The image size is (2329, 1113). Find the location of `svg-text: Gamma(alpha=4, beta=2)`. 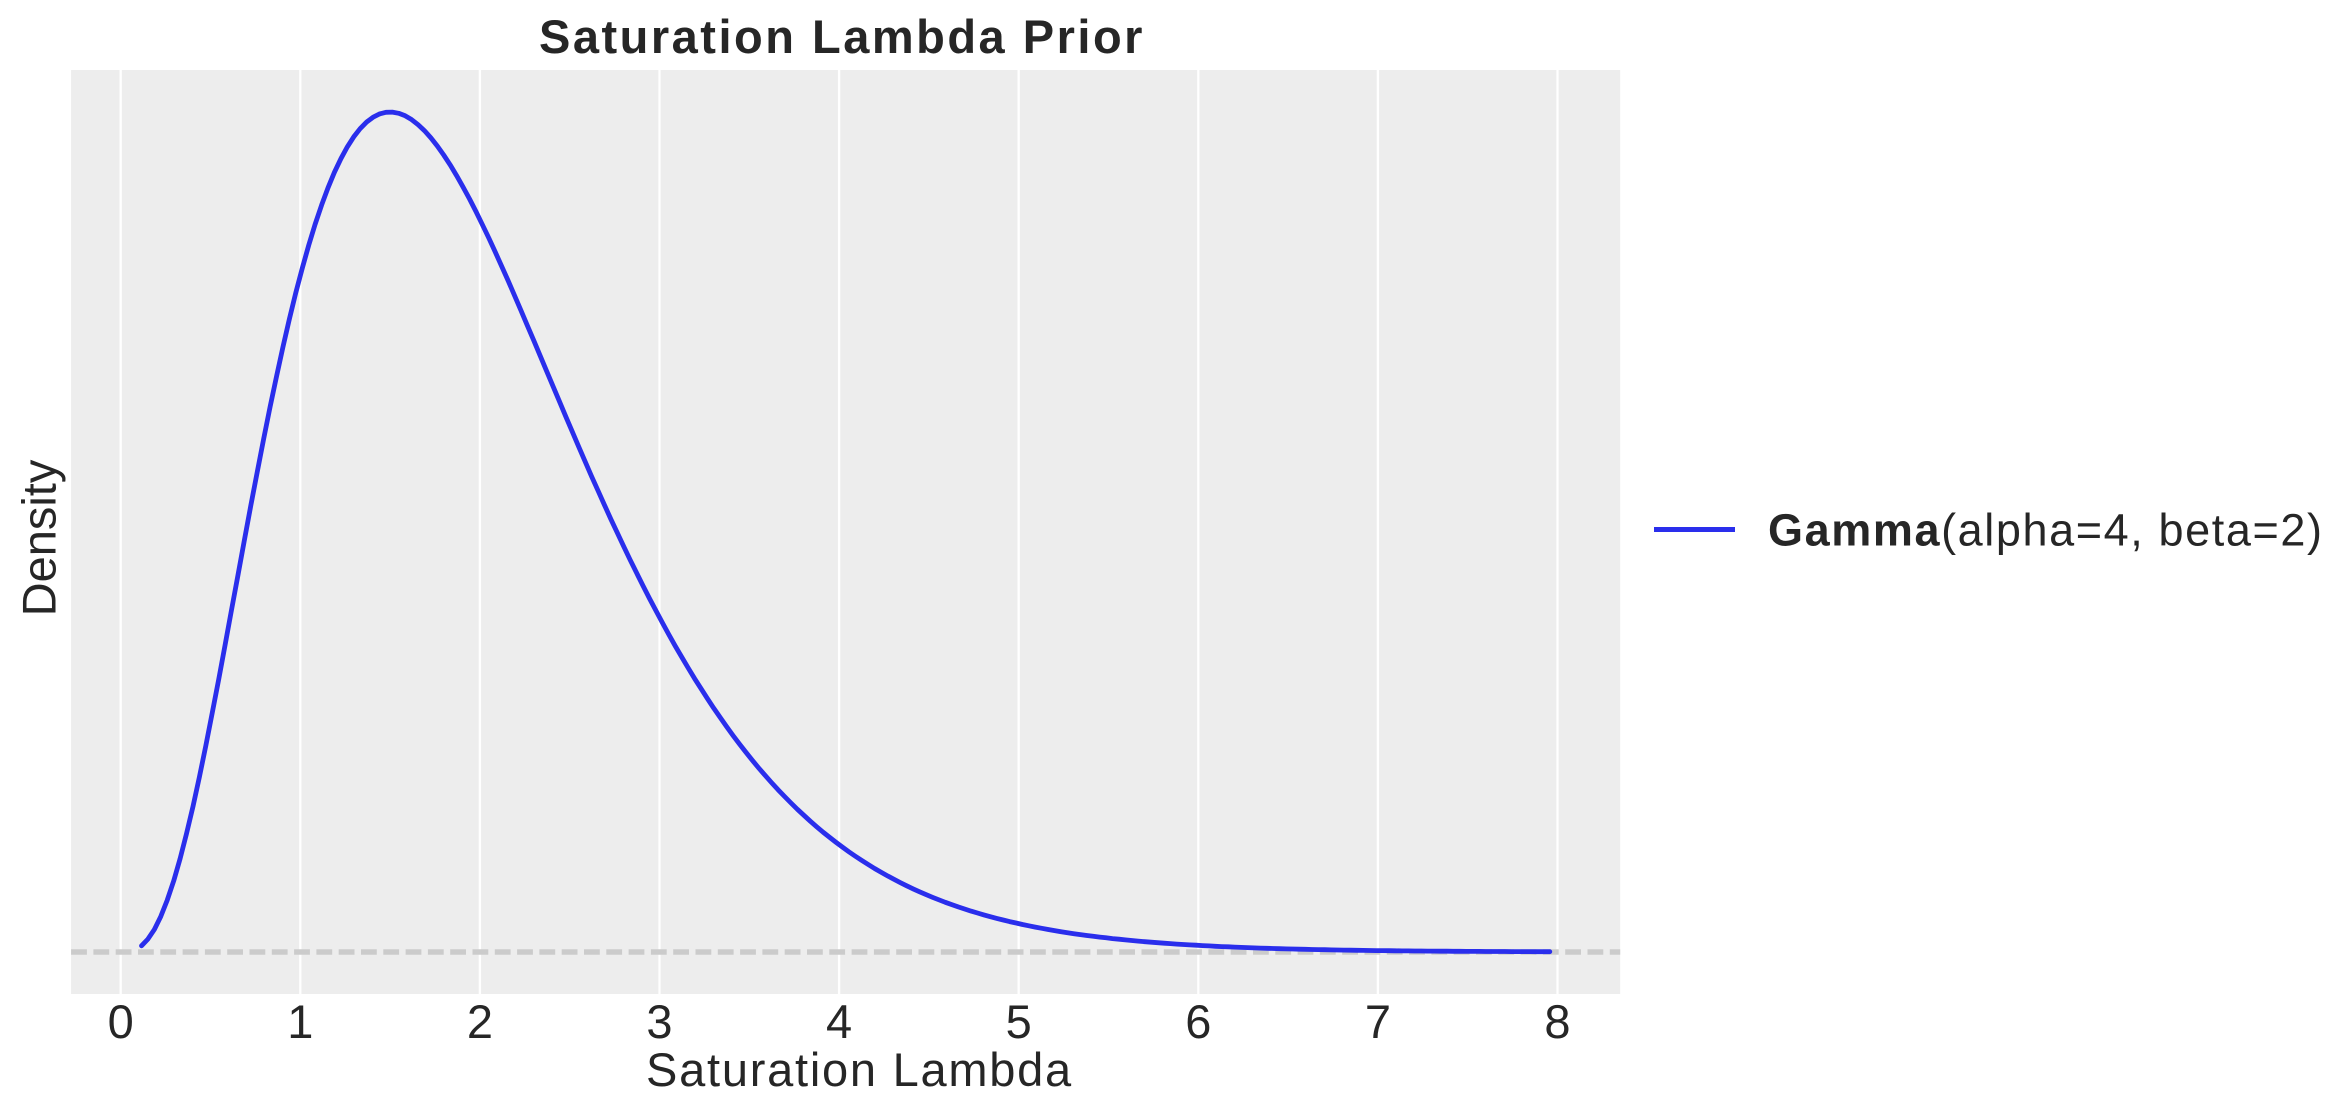

svg-text: Gamma(alpha=4, beta=2) is located at coordinates (2046, 530).